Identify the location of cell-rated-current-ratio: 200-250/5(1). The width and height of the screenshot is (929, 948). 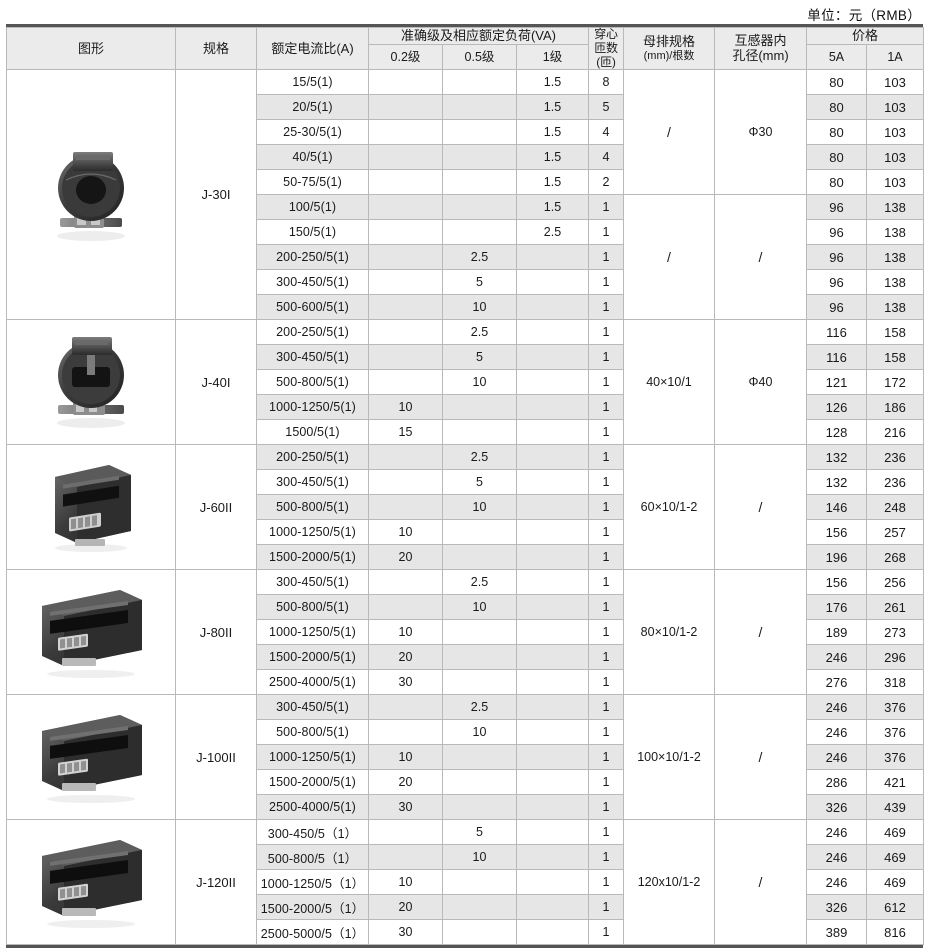
(312, 257).